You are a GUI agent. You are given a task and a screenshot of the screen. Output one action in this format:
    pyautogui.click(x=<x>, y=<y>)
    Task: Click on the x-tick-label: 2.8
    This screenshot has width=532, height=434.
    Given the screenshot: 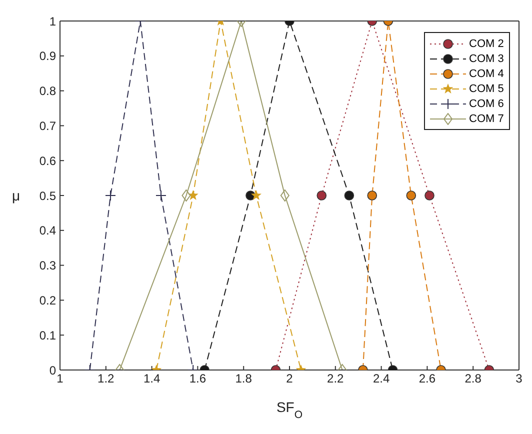 What is the action you would take?
    pyautogui.click(x=473, y=379)
    